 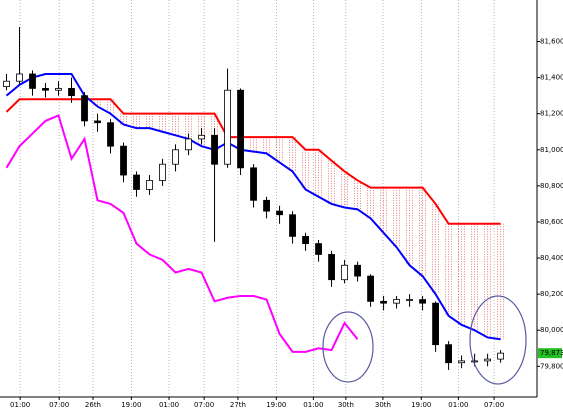 What do you see at coordinates (551, 258) in the screenshot?
I see `y-tick-label: 80,400` at bounding box center [551, 258].